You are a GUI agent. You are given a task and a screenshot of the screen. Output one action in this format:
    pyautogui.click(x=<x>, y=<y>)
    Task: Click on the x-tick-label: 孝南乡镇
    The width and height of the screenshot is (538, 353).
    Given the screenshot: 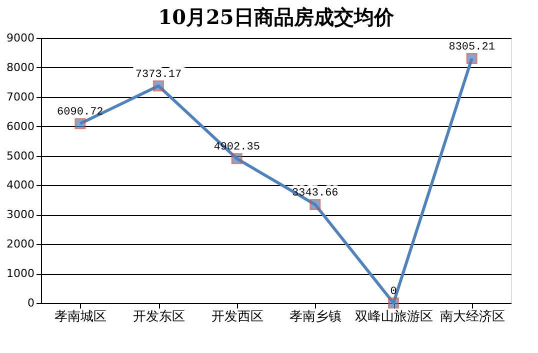 What is the action you would take?
    pyautogui.click(x=316, y=317)
    